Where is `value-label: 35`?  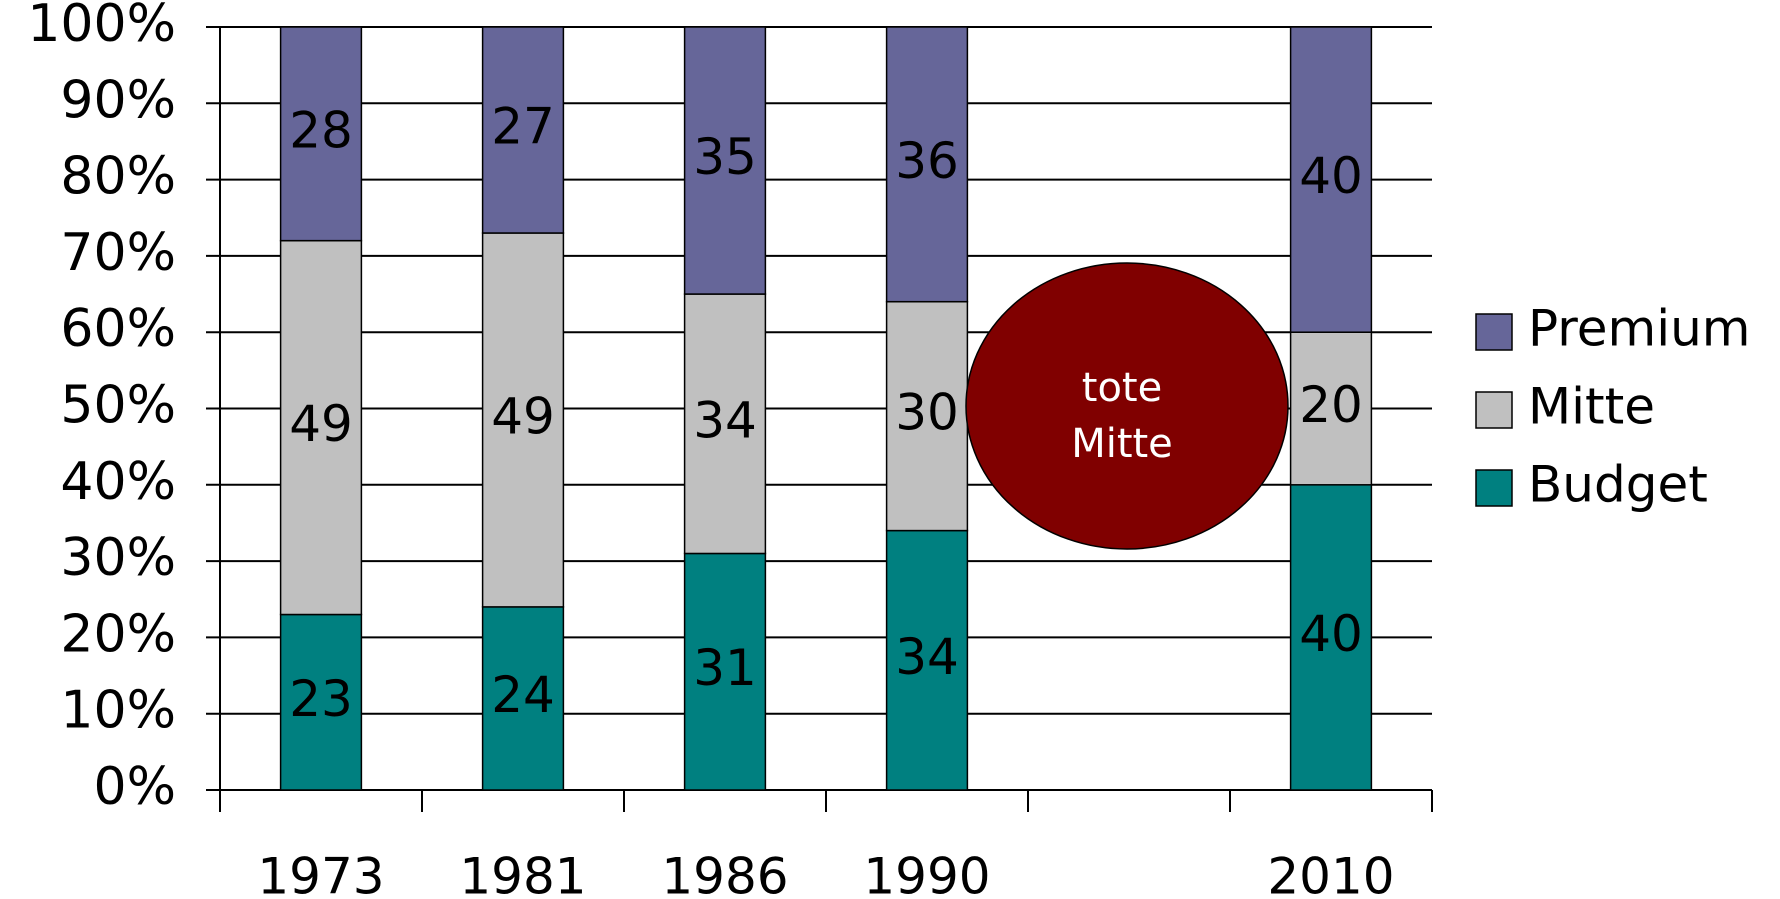
value-label: 35 is located at coordinates (725, 157).